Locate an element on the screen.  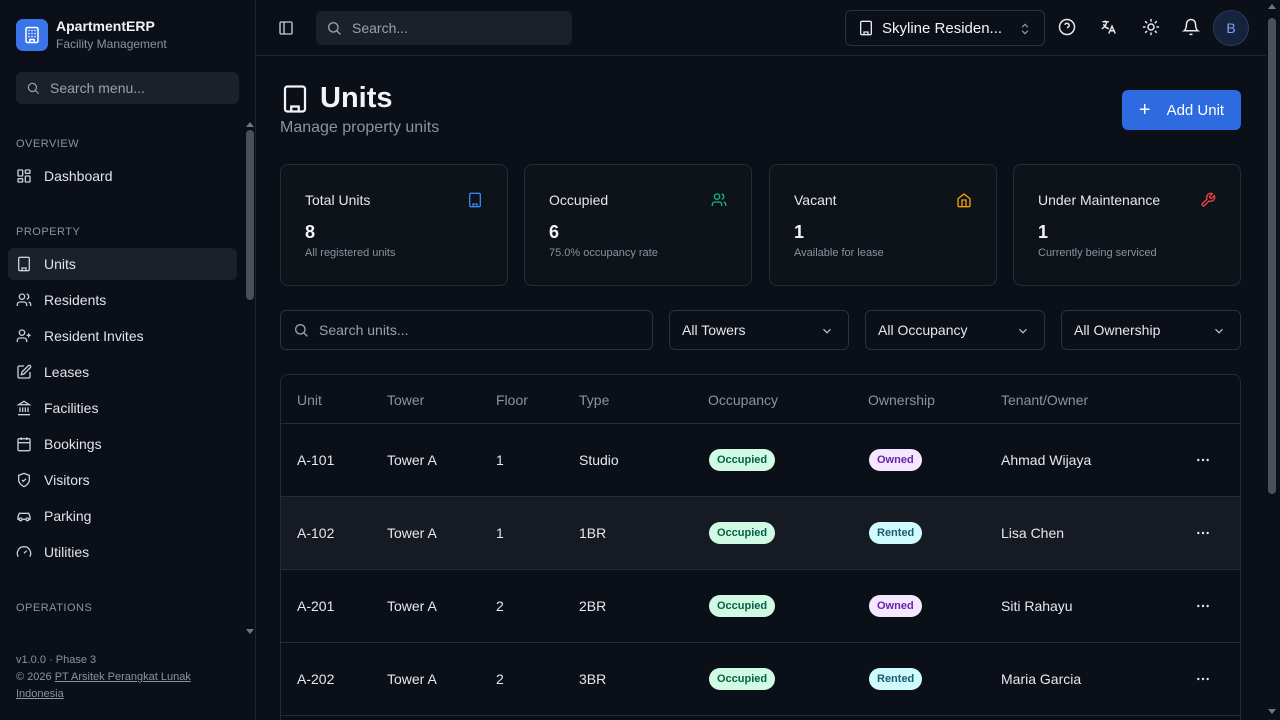
stat-card-occupied: Occupied 6 75.0% occupancy rate is located at coordinates (638, 225).